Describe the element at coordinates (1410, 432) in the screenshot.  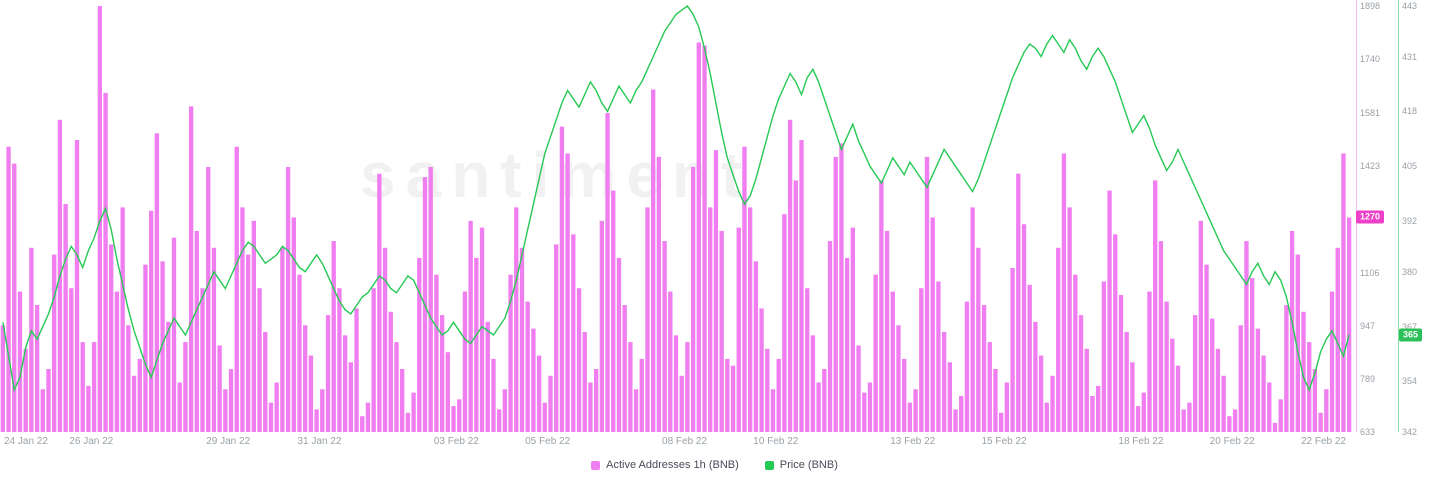
I see `price-axis-tick-label: 342` at that location.